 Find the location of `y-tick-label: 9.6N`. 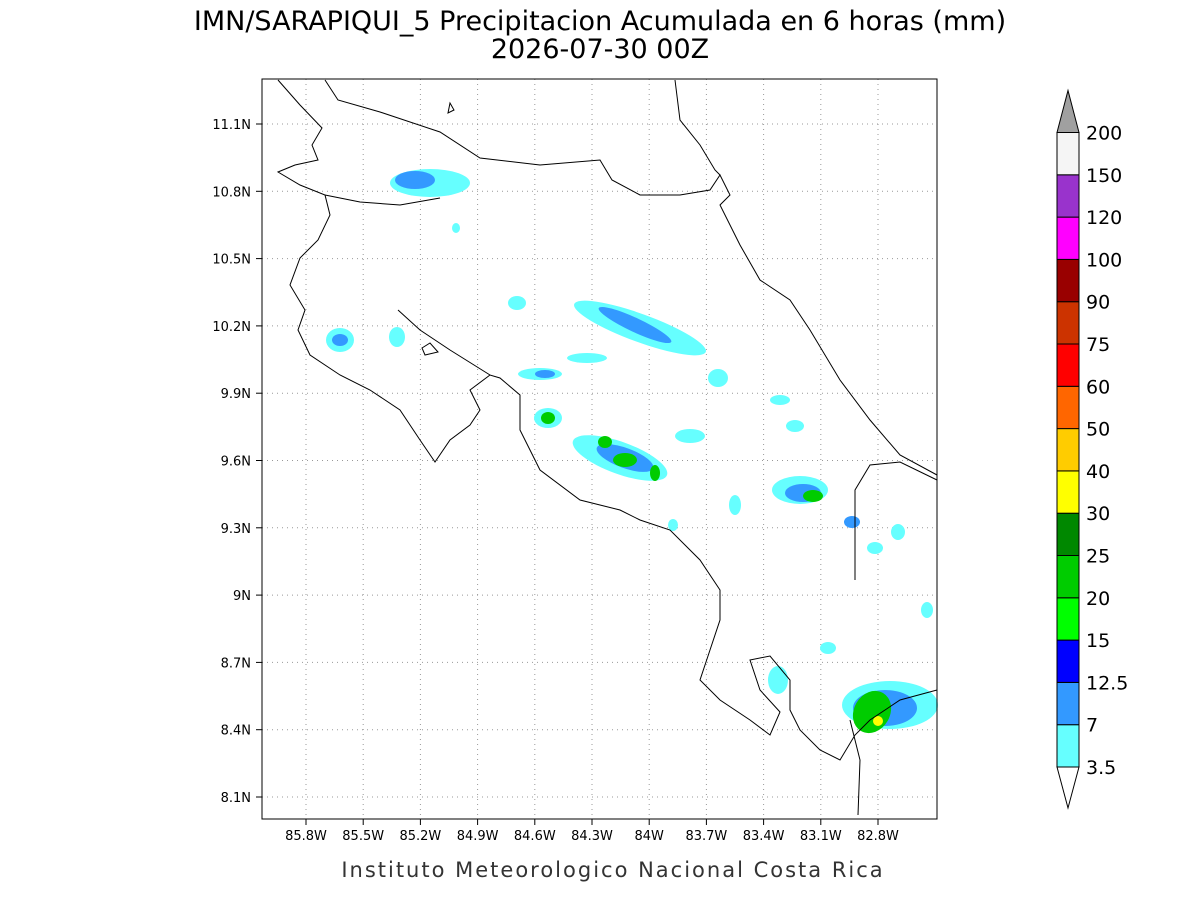

y-tick-label: 9.6N is located at coordinates (236, 462).